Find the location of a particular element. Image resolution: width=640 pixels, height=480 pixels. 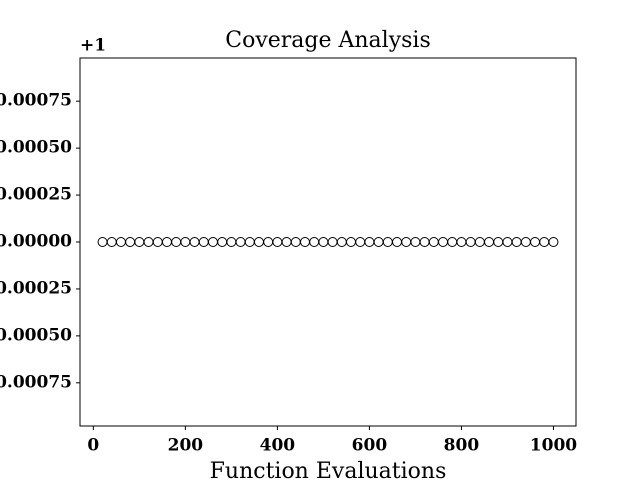

y-tick-label: 0.00075 is located at coordinates (36, 101).